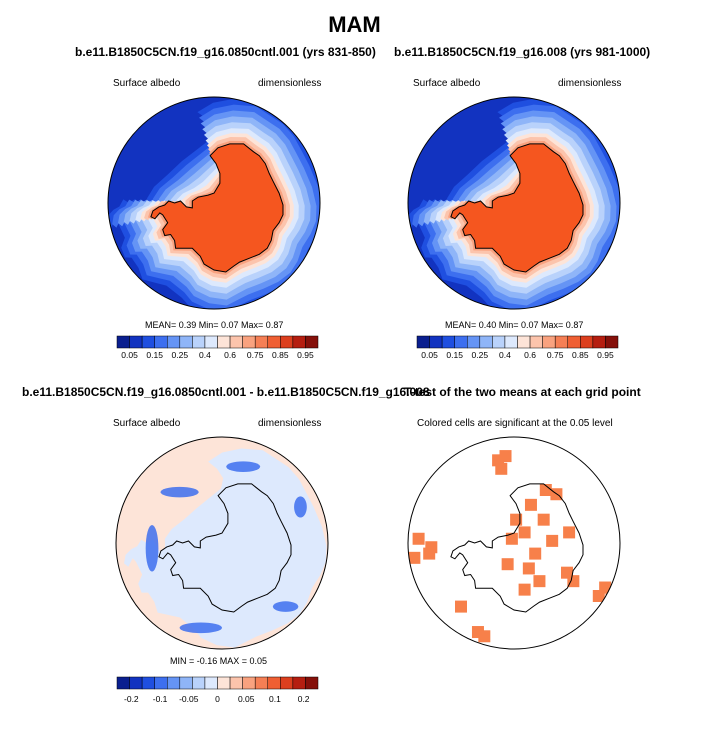  What do you see at coordinates (219, 661) in the screenshot?
I see `panel-stats-difference: MIN = -0.16 MAX = 0.05` at bounding box center [219, 661].